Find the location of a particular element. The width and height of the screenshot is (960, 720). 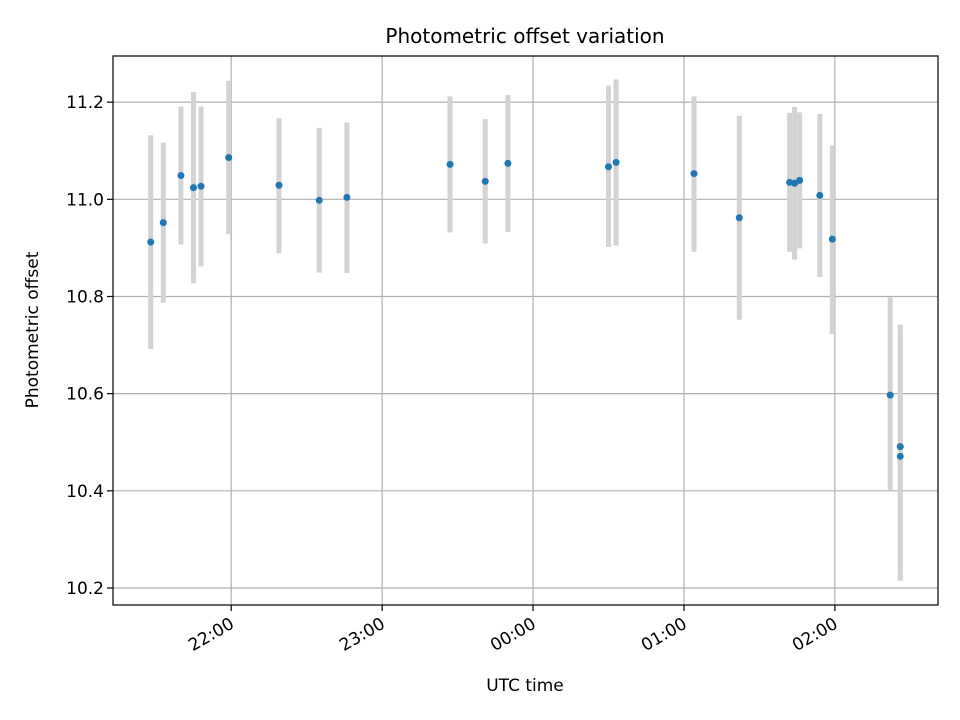

y-tick-label: 11.0 is located at coordinates (85, 200).